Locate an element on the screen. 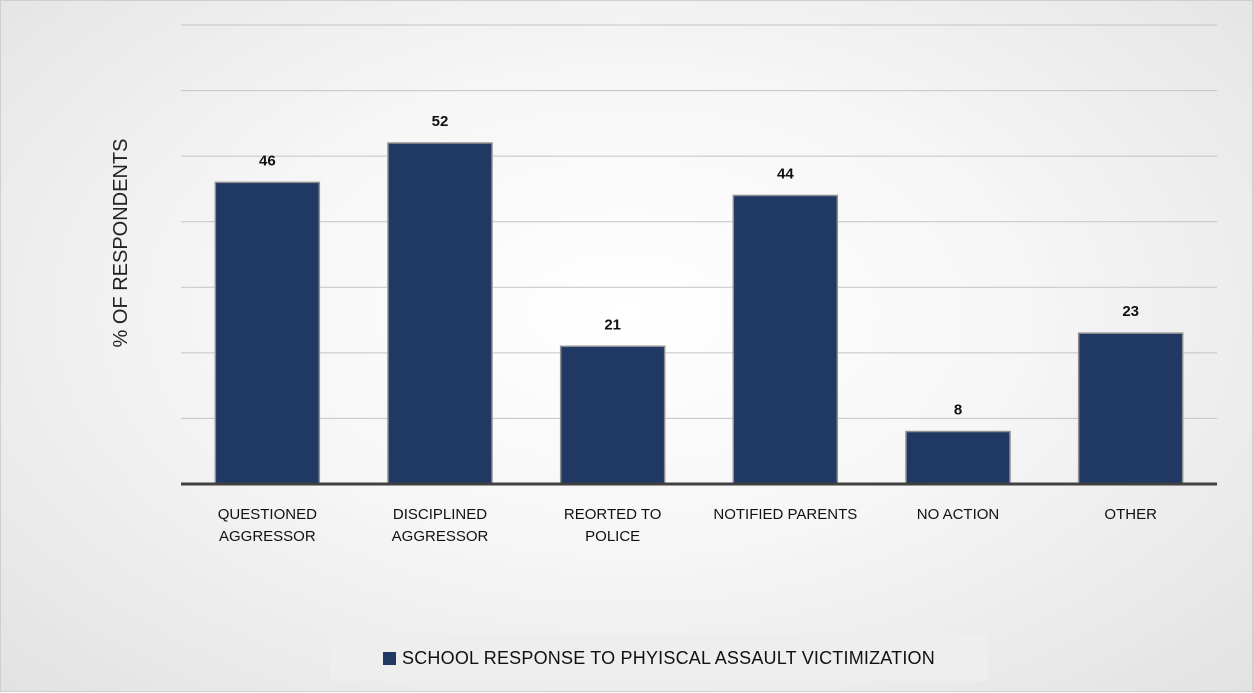  category-label: POLICE is located at coordinates (612, 536).